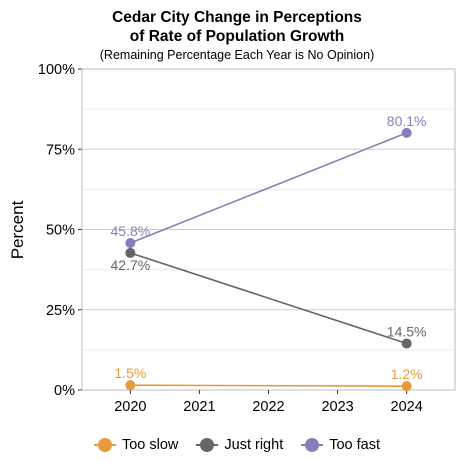  I want to click on legend-item-too-slow: Too slow, so click(136, 445).